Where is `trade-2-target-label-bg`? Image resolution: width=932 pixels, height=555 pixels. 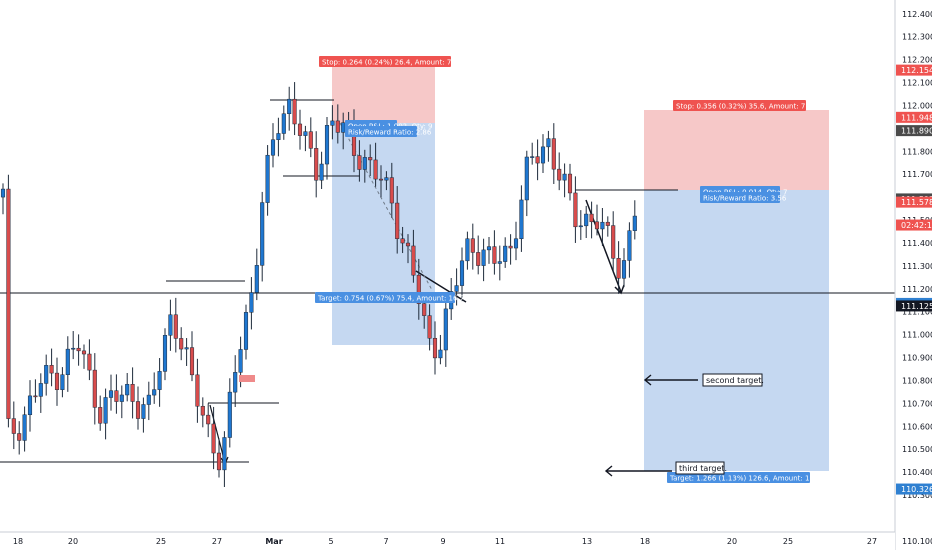
trade-2-target-label-bg is located at coordinates (738, 477).